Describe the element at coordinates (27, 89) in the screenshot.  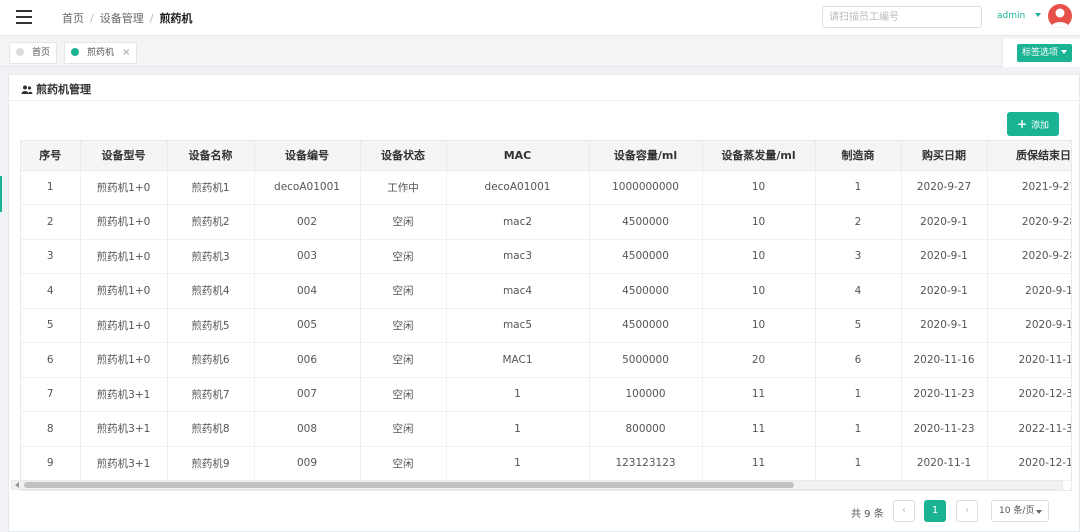
I see `users-icon` at that location.